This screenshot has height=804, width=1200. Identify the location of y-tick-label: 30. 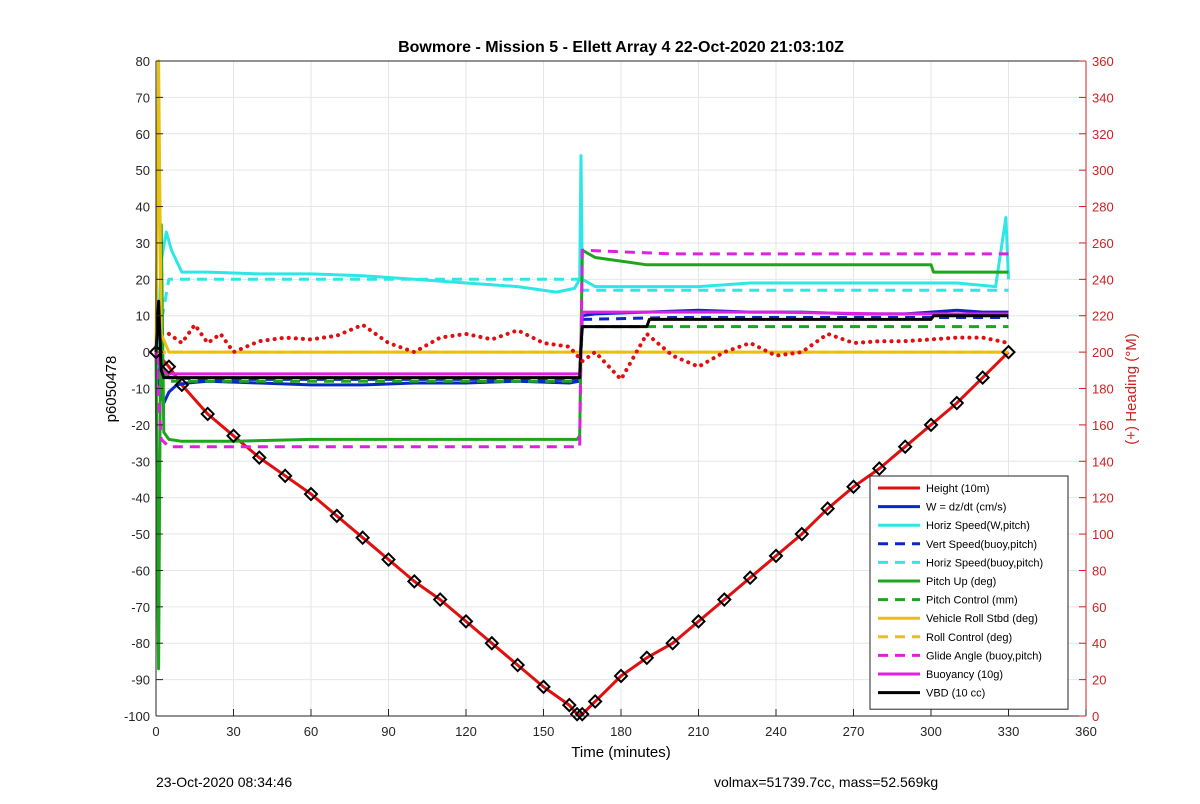
(143, 243).